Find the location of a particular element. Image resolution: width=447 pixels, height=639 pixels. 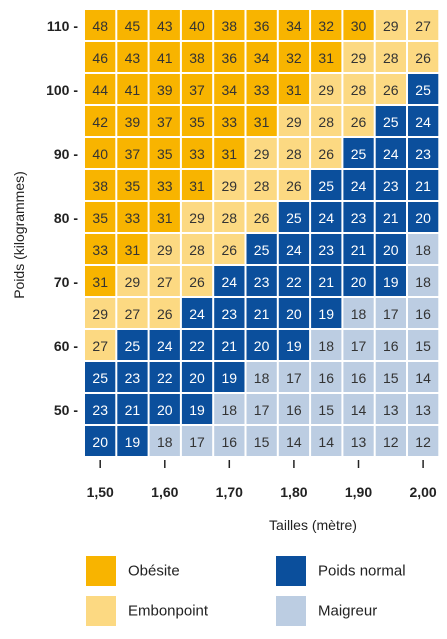

heatmap-cell-value: 36 is located at coordinates (230, 58).